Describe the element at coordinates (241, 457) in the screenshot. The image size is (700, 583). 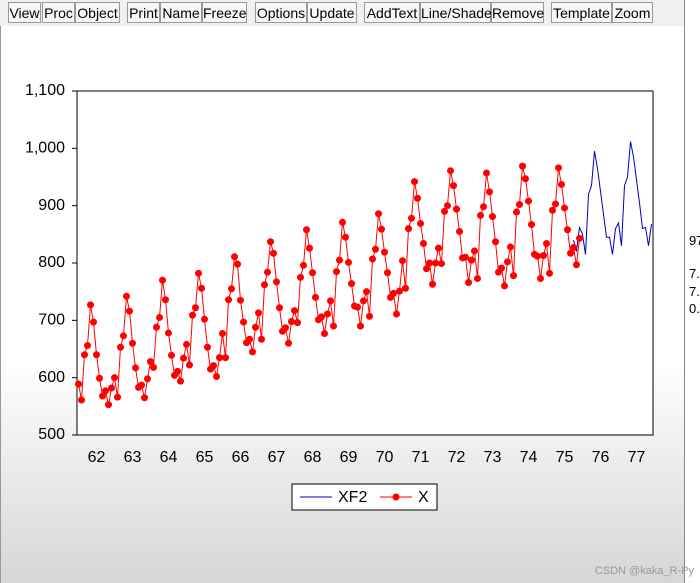
I see `x-tick-label: 66` at that location.